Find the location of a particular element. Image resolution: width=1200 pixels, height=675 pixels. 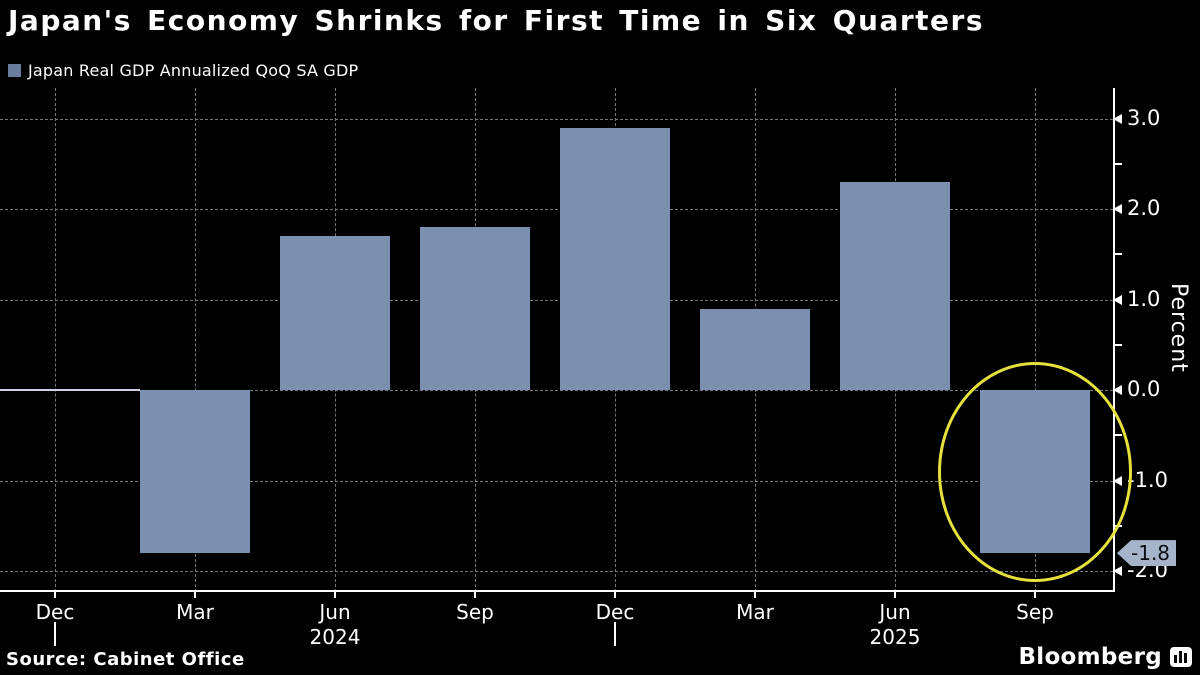

legend: Japan Real GDP Annualized QoQ SA GDP is located at coordinates (183, 70).